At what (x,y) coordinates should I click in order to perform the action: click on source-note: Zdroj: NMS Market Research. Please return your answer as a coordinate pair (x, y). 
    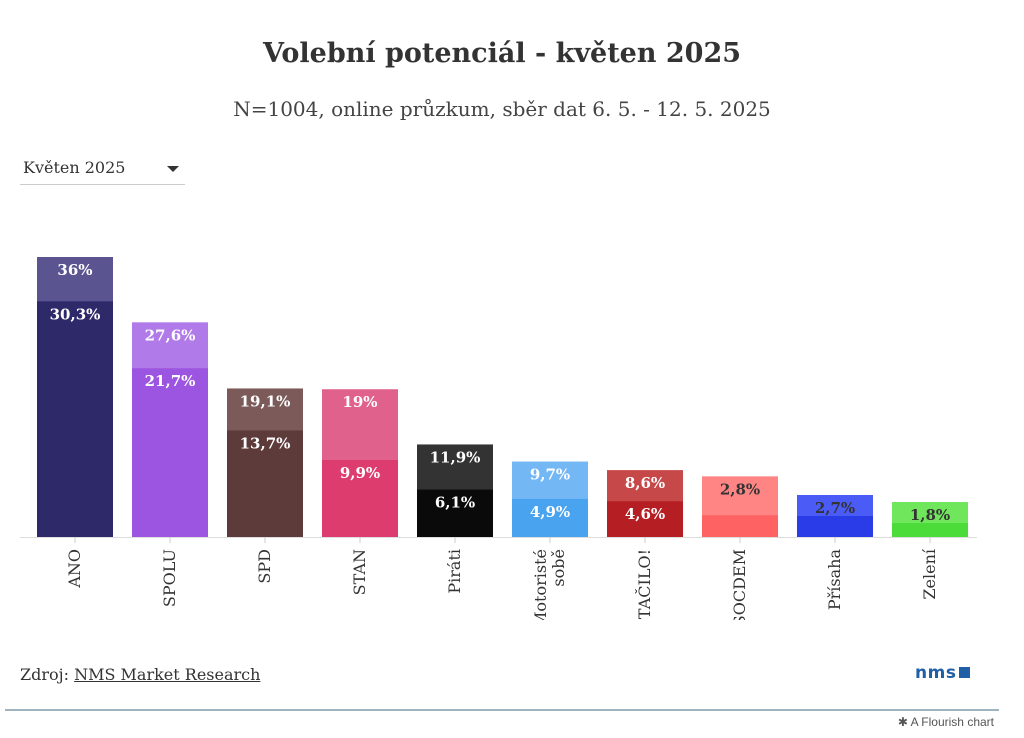
    Looking at the image, I should click on (140, 674).